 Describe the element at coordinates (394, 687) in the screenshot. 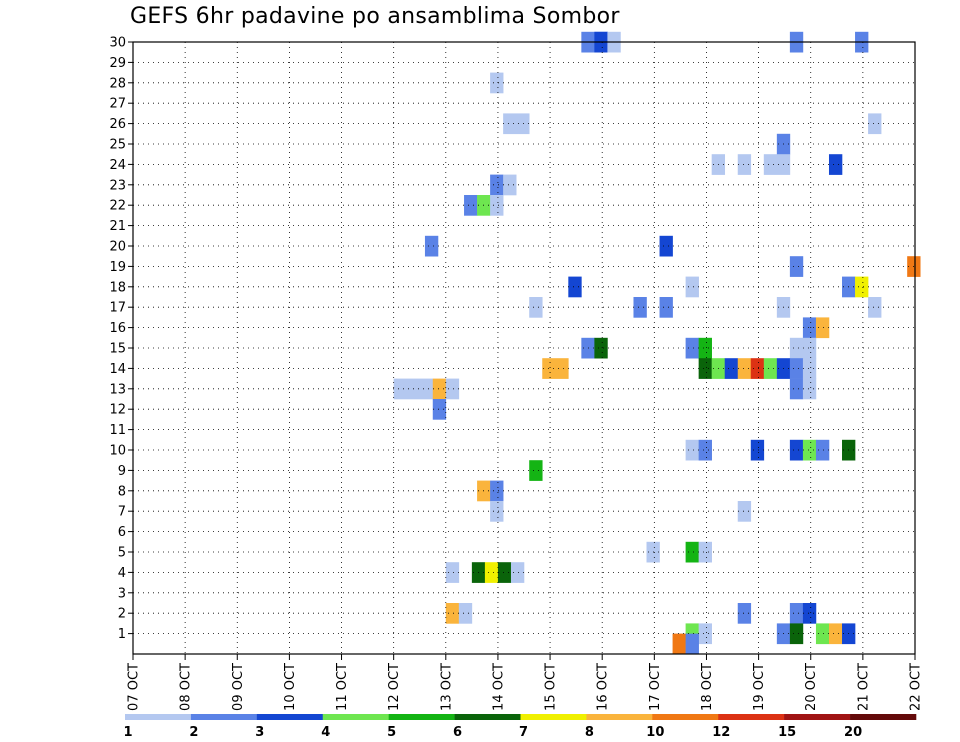

I see `x-tick-label: 12 OCT` at that location.